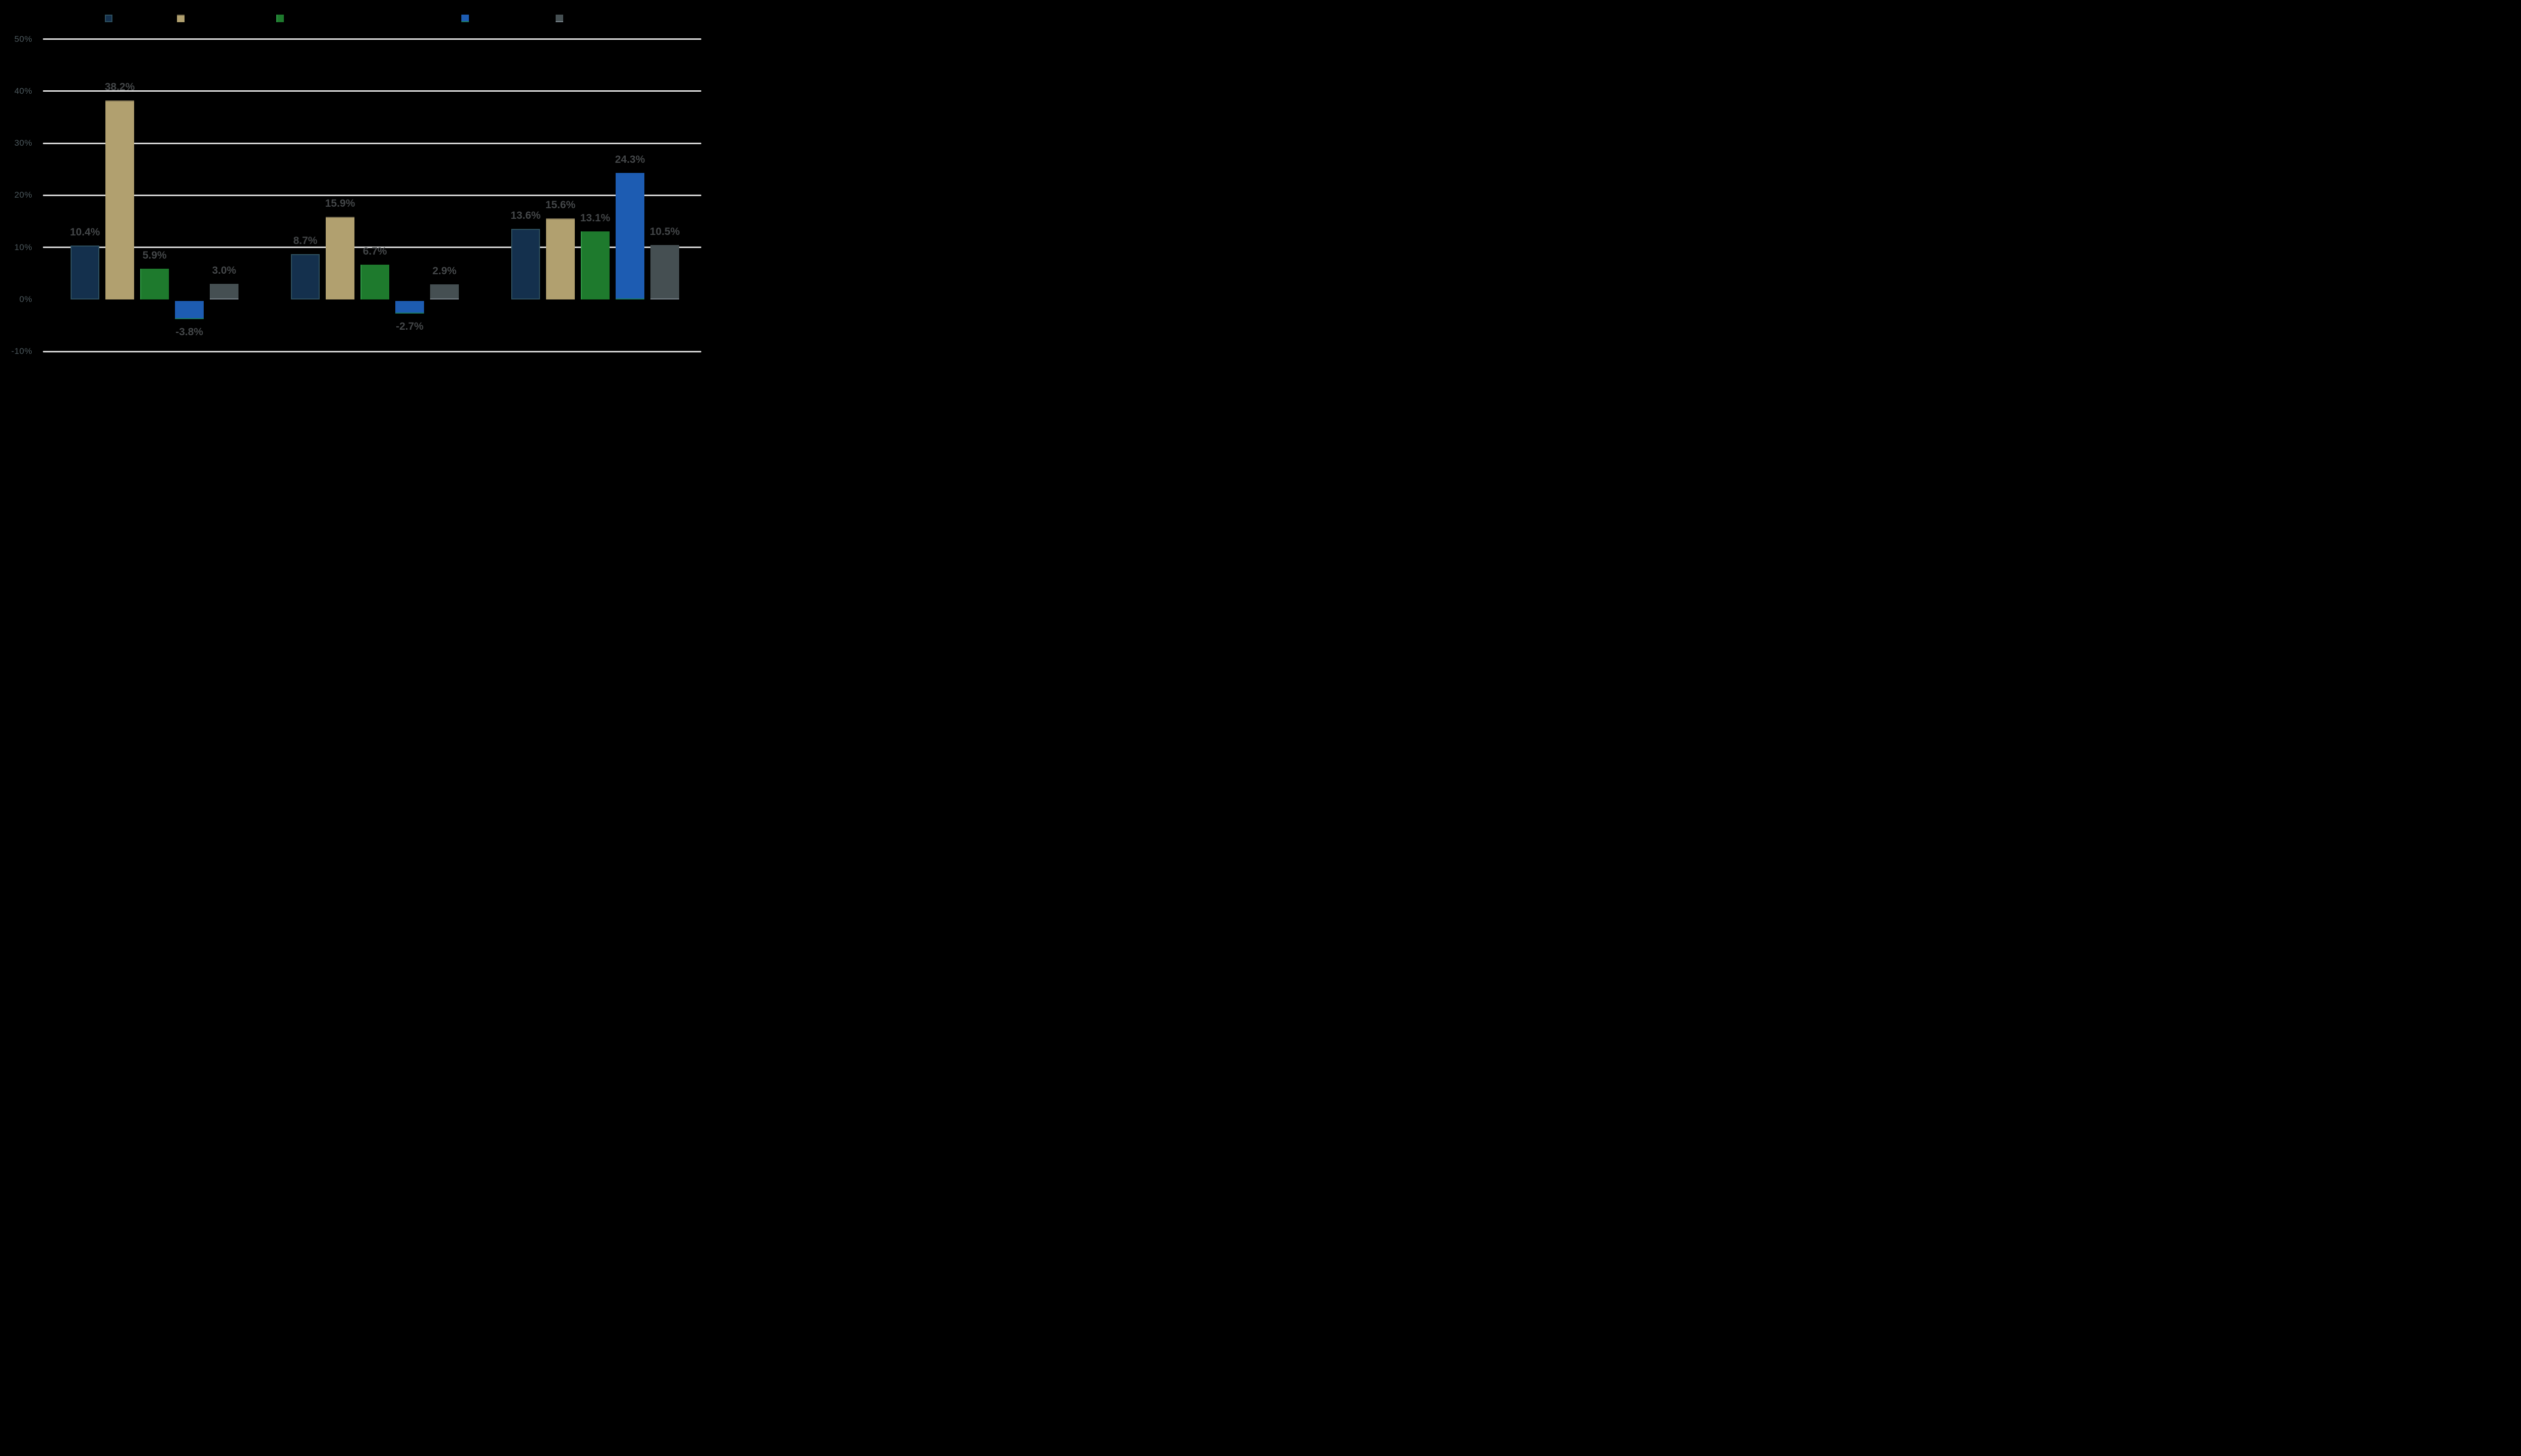 The image size is (2521, 1456). What do you see at coordinates (372, 195) in the screenshot?
I see `gridline-20pct` at bounding box center [372, 195].